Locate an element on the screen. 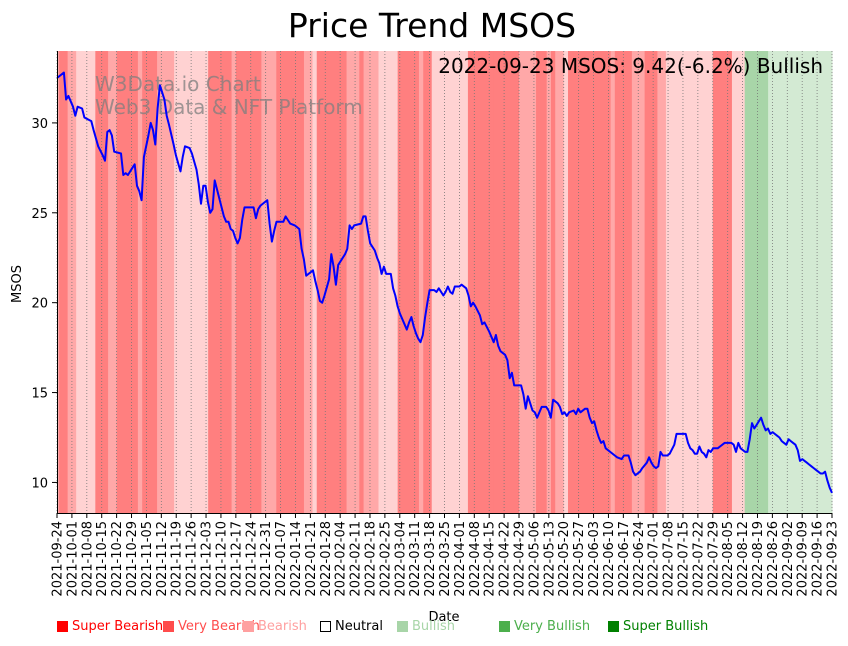 This screenshot has width=848, height=646. x-tick-label: 2022-07-08 is located at coordinates (669, 559).